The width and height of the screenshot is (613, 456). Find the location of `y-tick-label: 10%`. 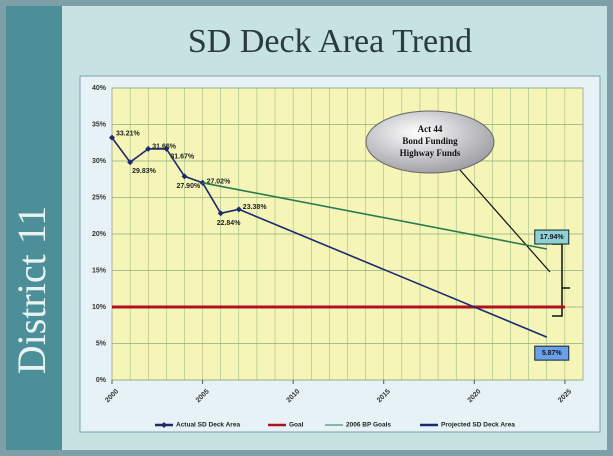

y-tick-label: 10% is located at coordinates (99, 307).